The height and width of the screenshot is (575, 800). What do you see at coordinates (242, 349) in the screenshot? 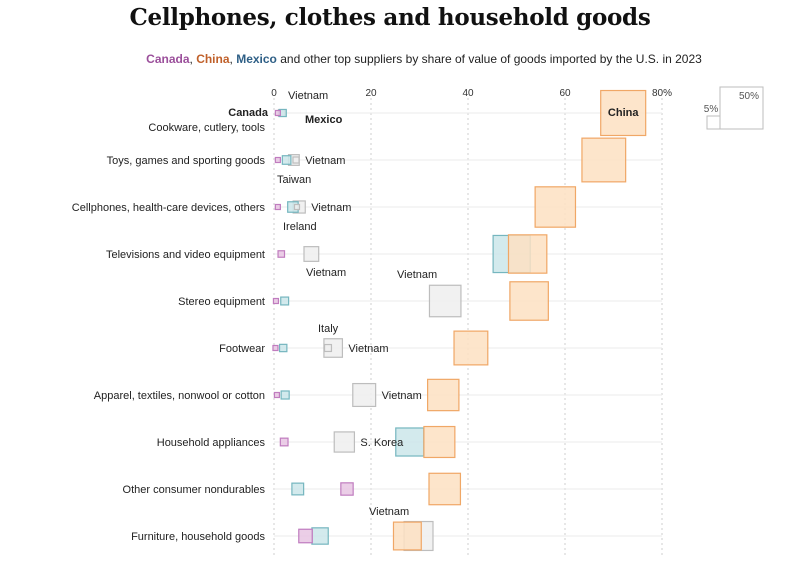
I see `category-label: Footwear` at bounding box center [242, 349].